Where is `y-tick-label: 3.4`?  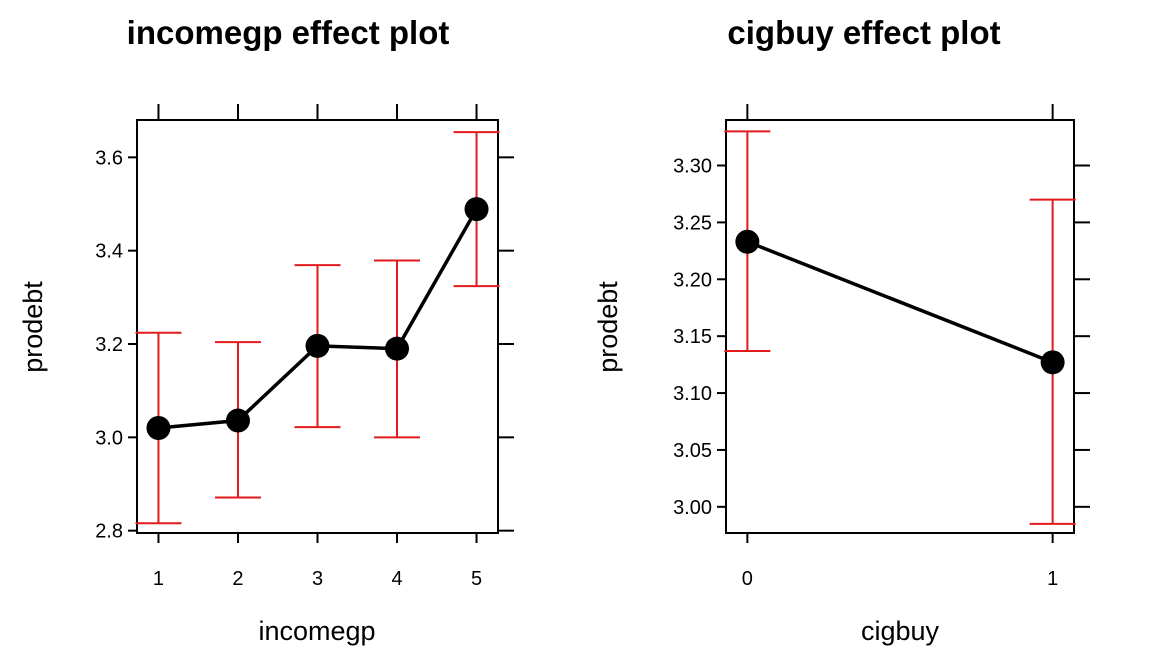 y-tick-label: 3.4 is located at coordinates (109, 252).